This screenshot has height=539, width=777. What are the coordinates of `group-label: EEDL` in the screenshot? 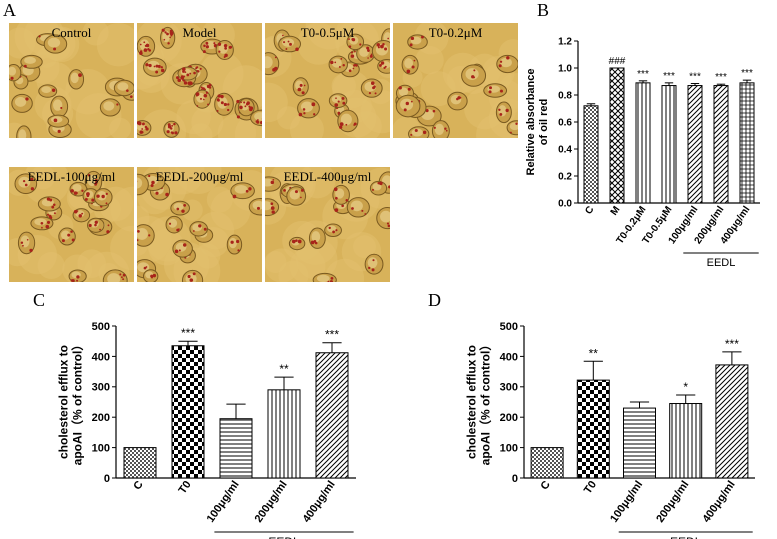 It's located at (686, 537).